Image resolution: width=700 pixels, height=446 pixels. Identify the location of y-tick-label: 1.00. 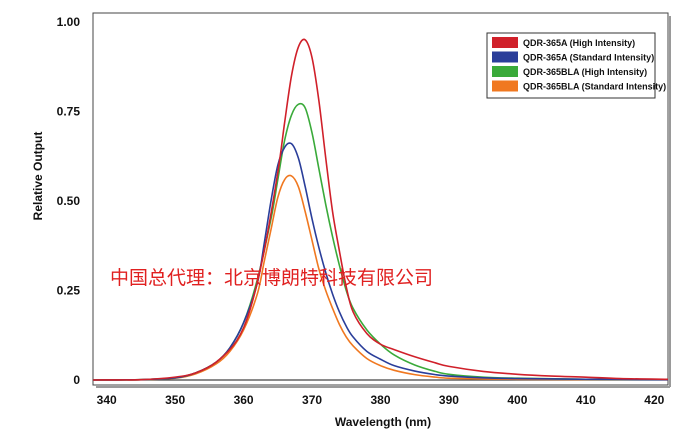
(69, 22).